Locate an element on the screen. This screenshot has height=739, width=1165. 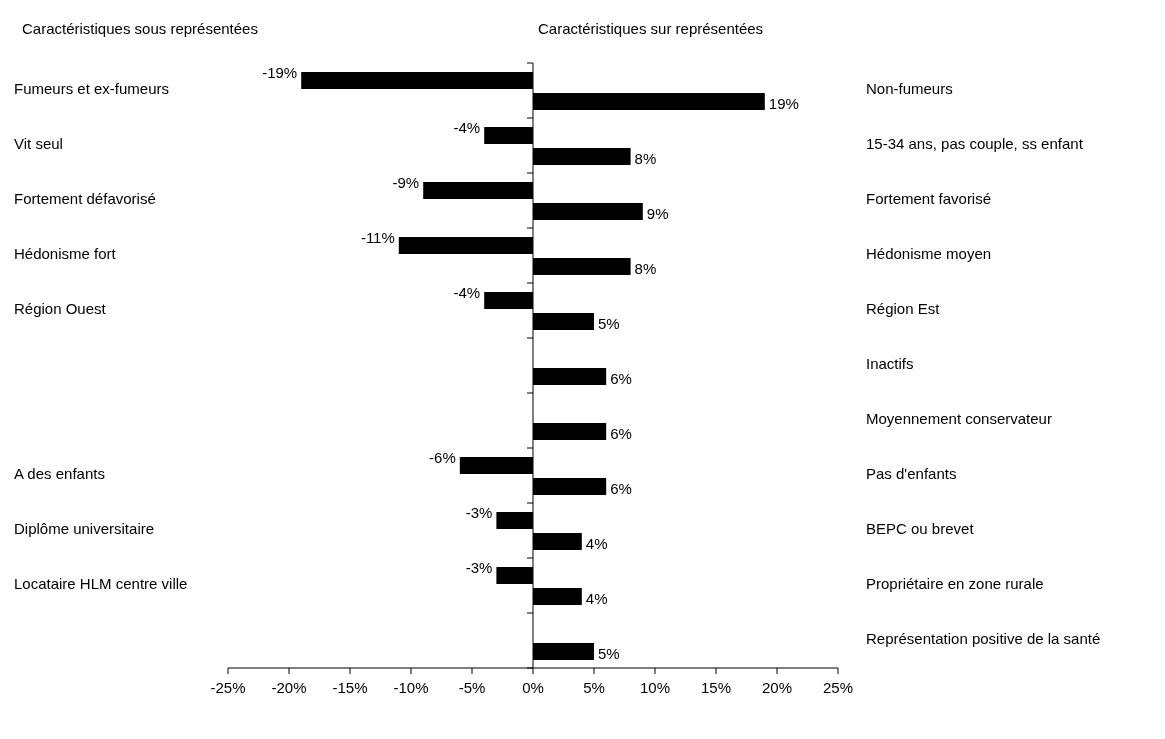
x-tick-label: 5% is located at coordinates (594, 687).